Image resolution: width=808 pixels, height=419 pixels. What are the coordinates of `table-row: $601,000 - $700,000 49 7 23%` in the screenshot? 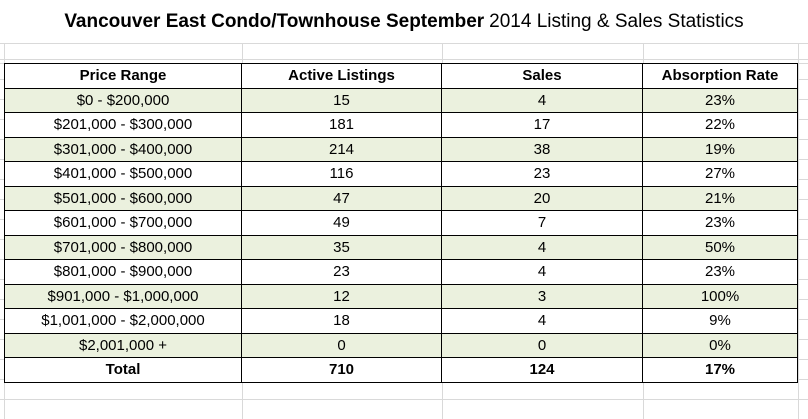 It's located at (401, 223).